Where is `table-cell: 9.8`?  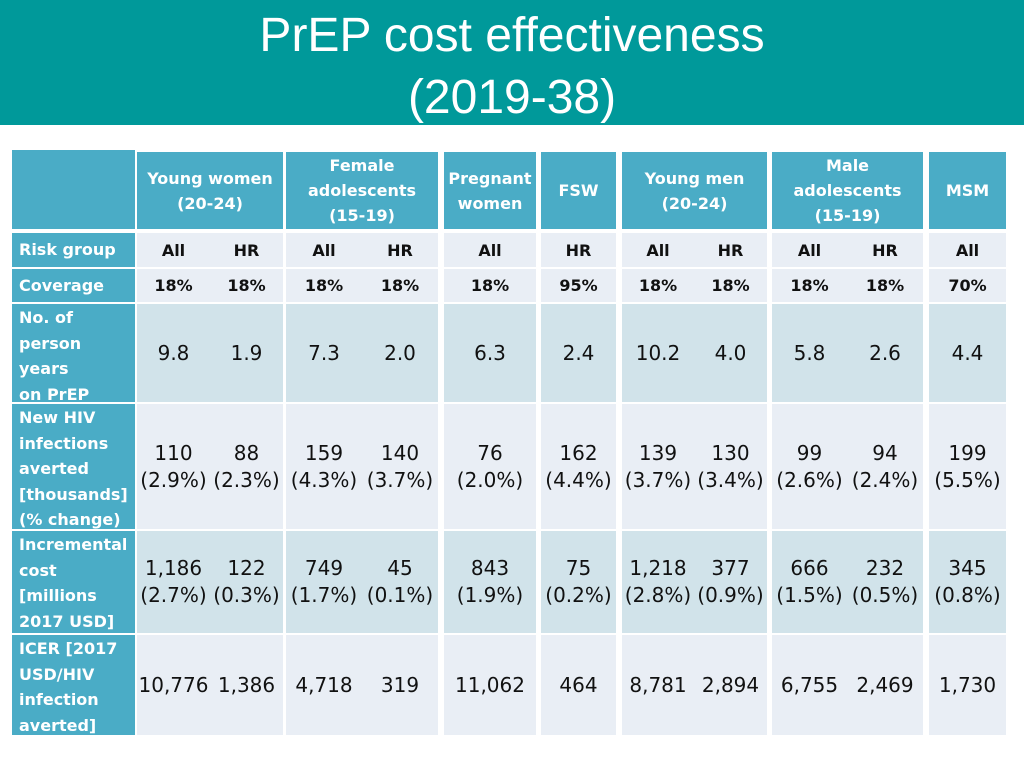
table-cell: 9.8 is located at coordinates (173, 353).